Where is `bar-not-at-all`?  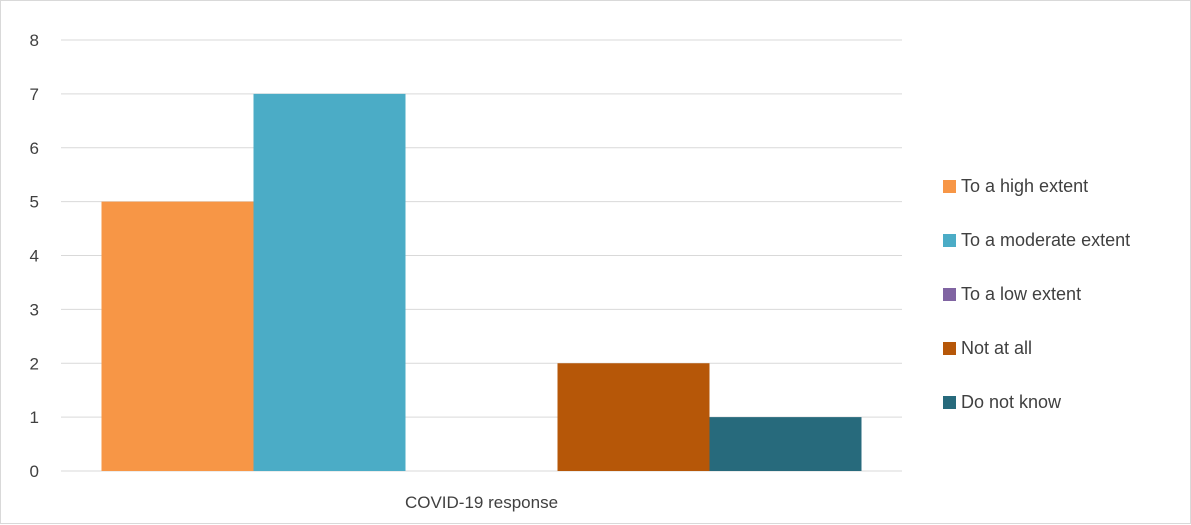 bar-not-at-all is located at coordinates (633, 417).